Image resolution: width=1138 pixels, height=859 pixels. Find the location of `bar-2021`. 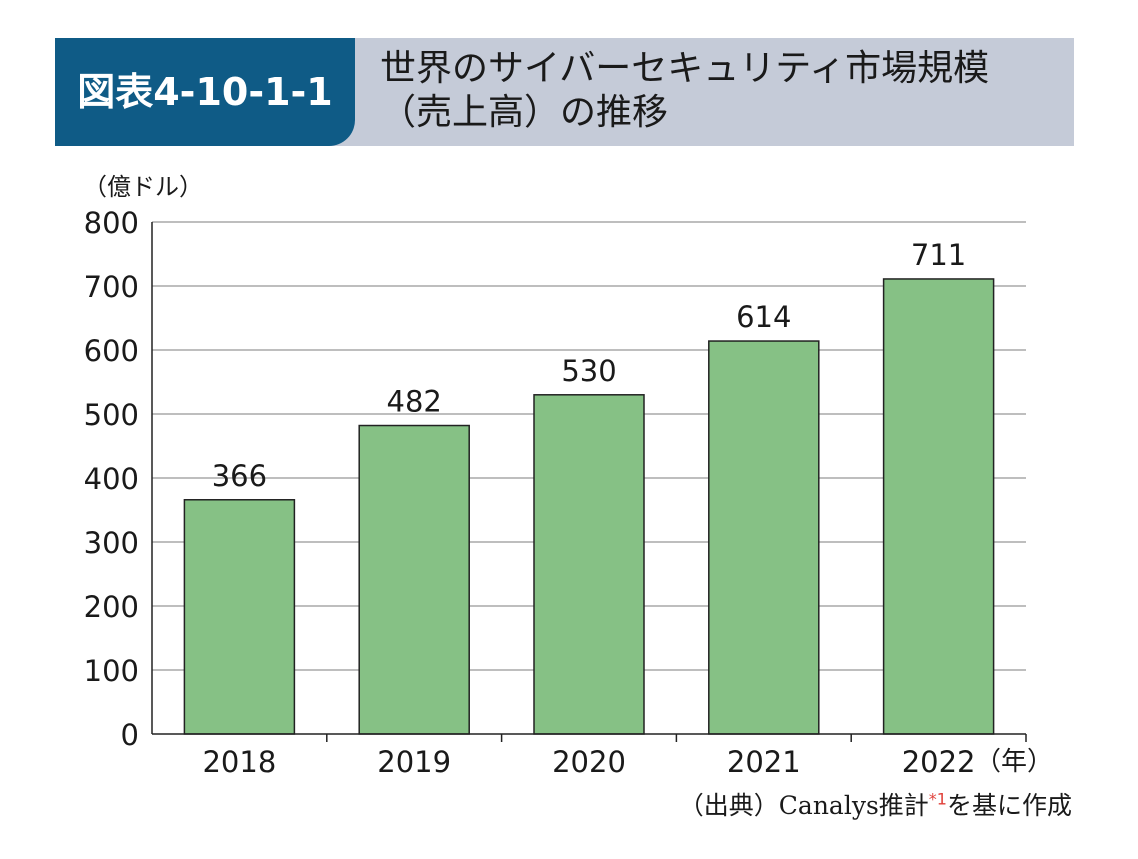

bar-2021 is located at coordinates (764, 537).